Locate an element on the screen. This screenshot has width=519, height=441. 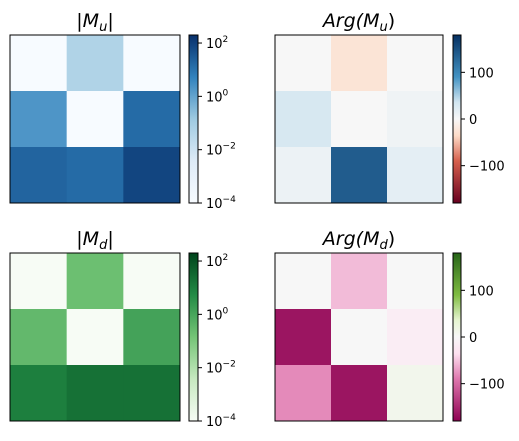
colorbar-md-abs is located at coordinates (193, 337).